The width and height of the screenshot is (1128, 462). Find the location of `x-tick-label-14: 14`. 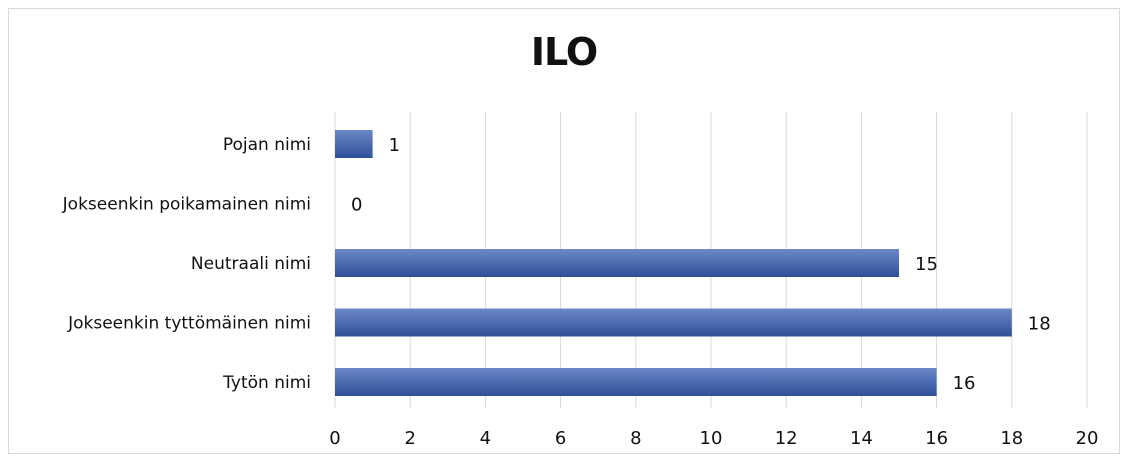

x-tick-label-14: 14 is located at coordinates (861, 438).